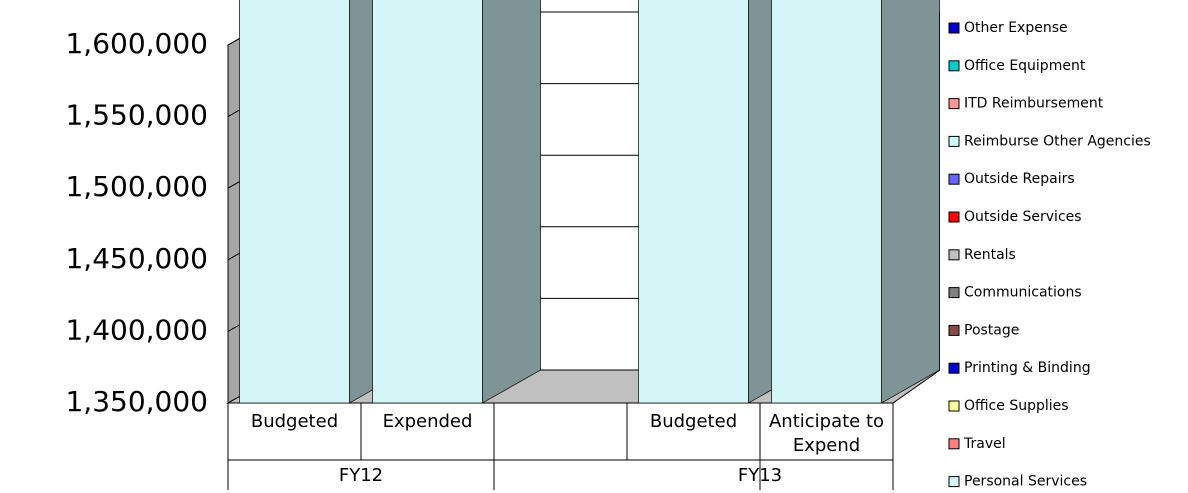 The image size is (1188, 493). Describe the element at coordinates (361, 475) in the screenshot. I see `group-label: FY12` at that location.